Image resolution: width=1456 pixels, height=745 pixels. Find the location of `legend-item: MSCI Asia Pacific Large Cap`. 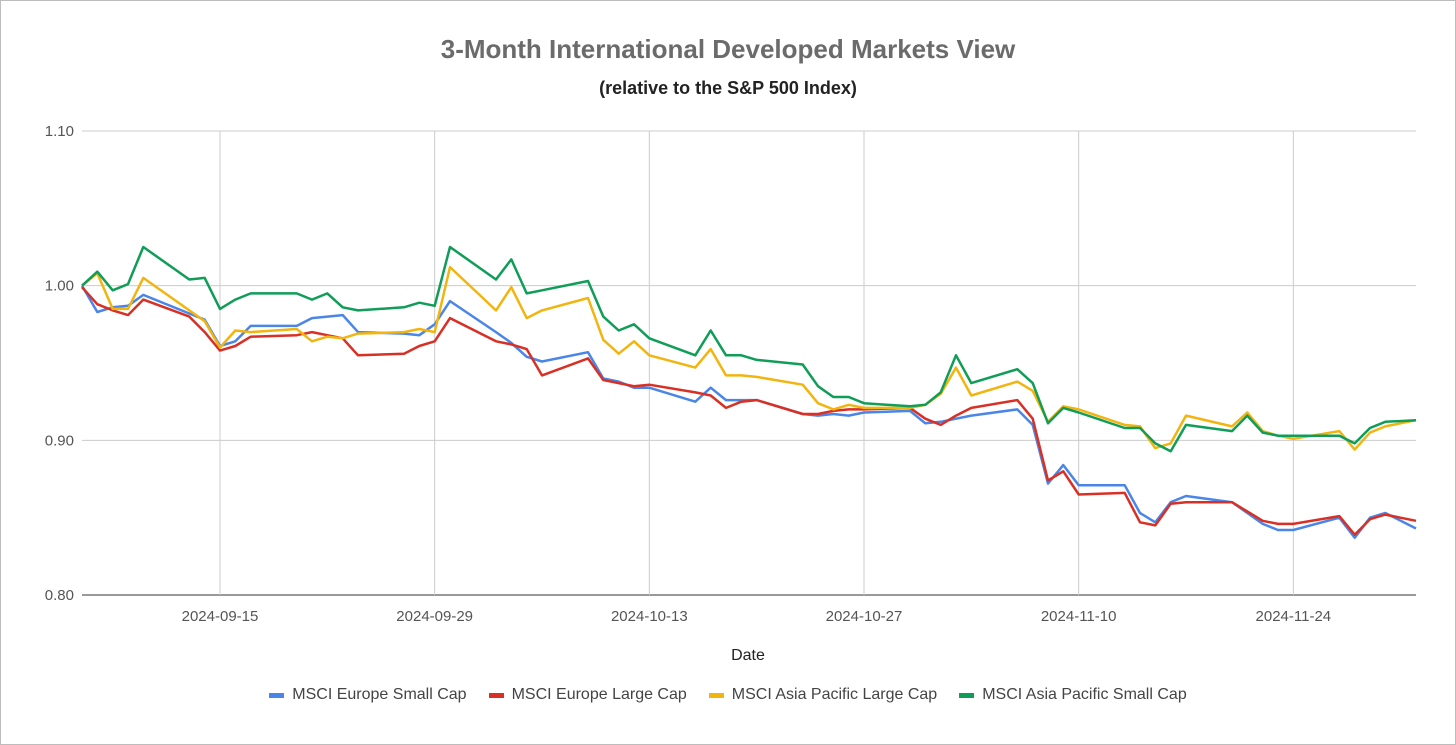

legend-item: MSCI Asia Pacific Large Cap is located at coordinates (823, 695).